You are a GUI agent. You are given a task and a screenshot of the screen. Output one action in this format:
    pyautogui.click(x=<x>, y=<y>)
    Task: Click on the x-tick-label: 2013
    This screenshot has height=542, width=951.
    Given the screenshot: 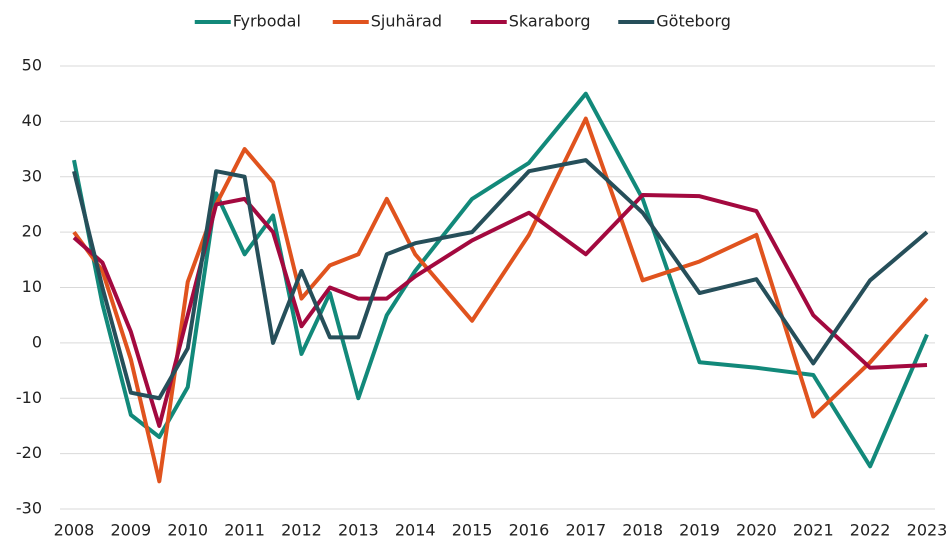 What is the action you would take?
    pyautogui.click(x=358, y=530)
    